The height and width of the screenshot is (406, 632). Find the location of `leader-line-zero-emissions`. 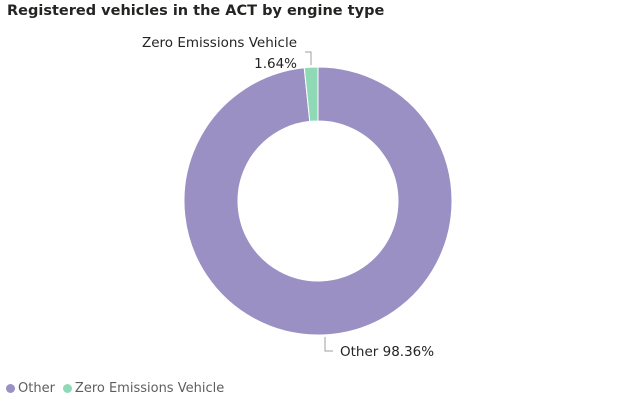

leader-line-zero-emissions is located at coordinates (308, 58).